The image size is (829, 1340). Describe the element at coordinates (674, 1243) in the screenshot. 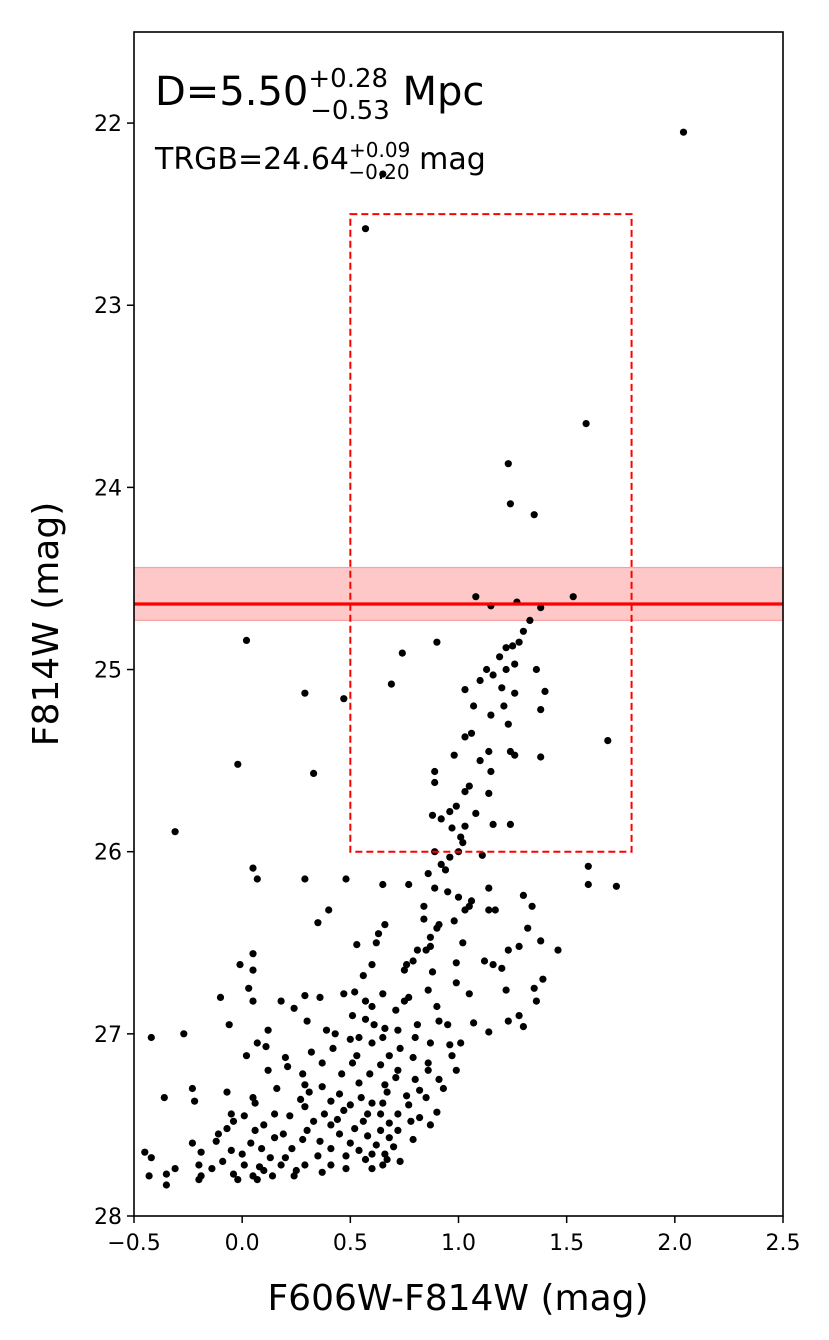

I see `x-tick-label: 2.0` at that location.